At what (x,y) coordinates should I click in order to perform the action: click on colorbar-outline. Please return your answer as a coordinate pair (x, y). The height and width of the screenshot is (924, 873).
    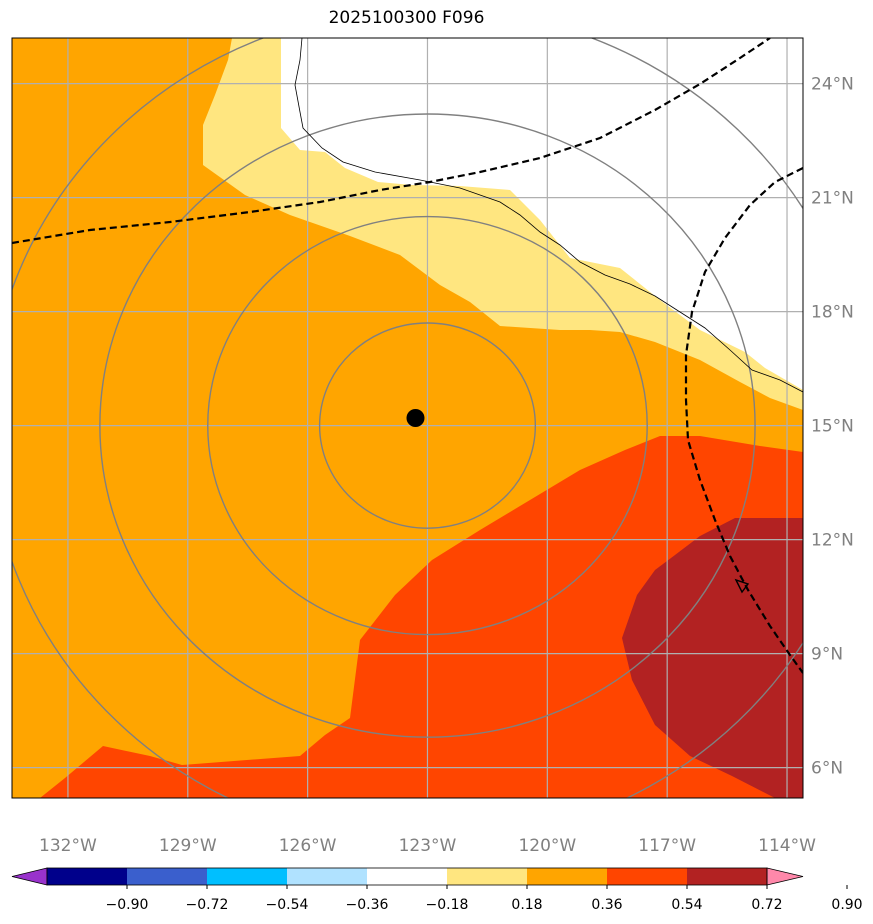
    Looking at the image, I should click on (407, 876).